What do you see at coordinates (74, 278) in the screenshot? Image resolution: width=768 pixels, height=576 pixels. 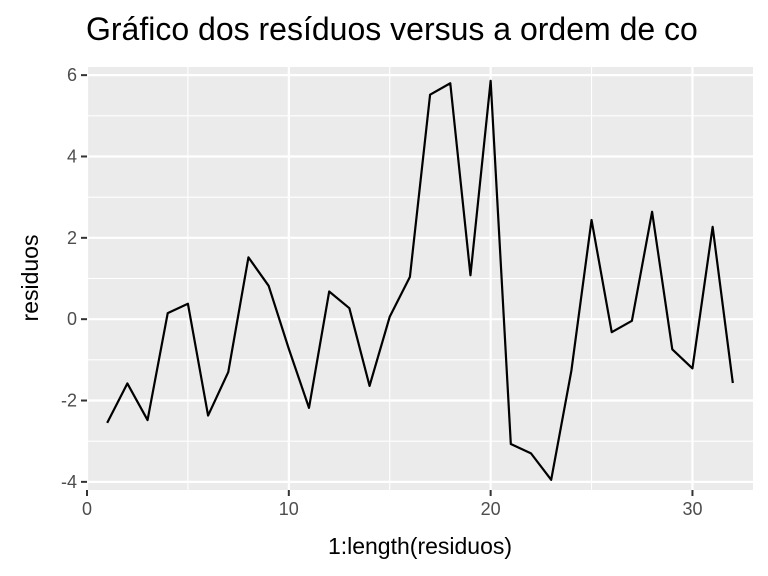 I see `y-axis-ticks: -4 -2 0 2 4 6` at bounding box center [74, 278].